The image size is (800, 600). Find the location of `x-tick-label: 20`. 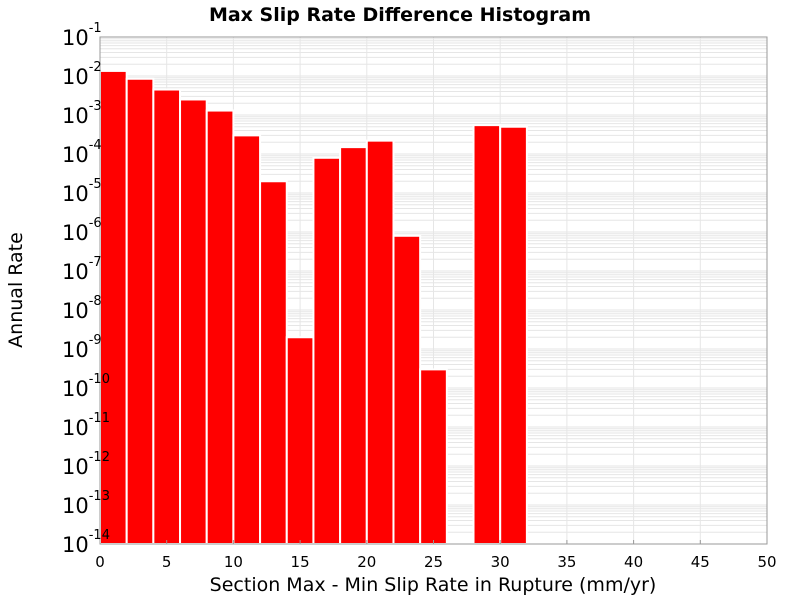

x-tick-label: 20 is located at coordinates (366, 562).